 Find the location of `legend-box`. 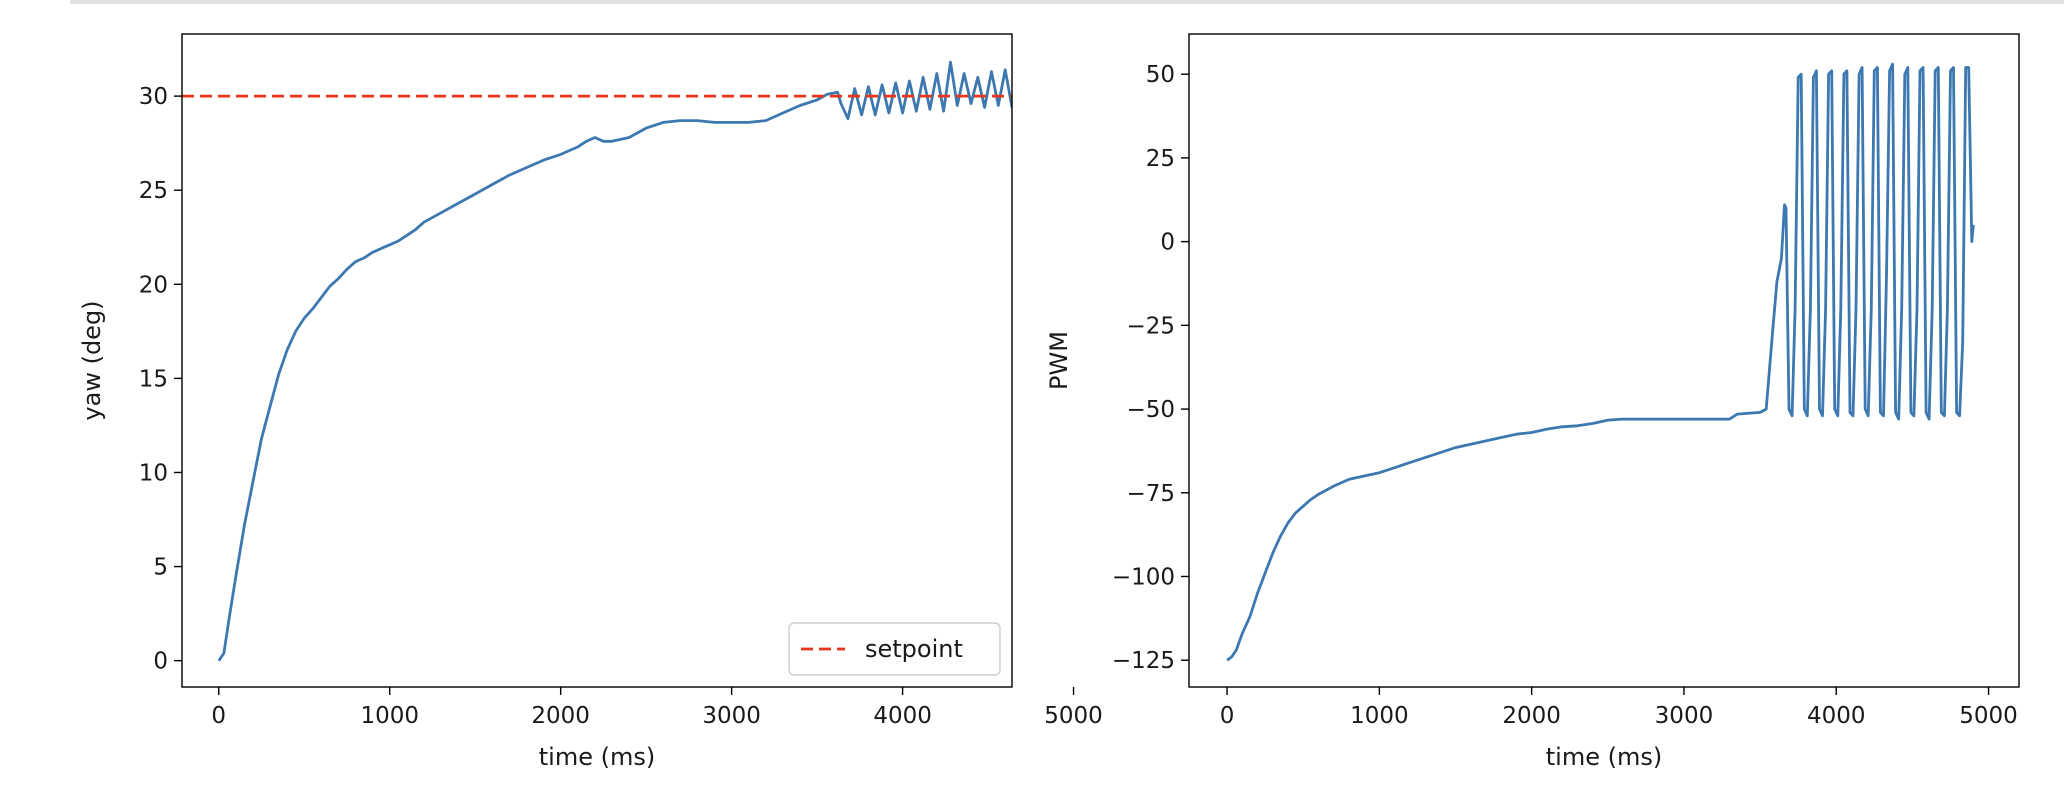

legend-box is located at coordinates (894, 649).